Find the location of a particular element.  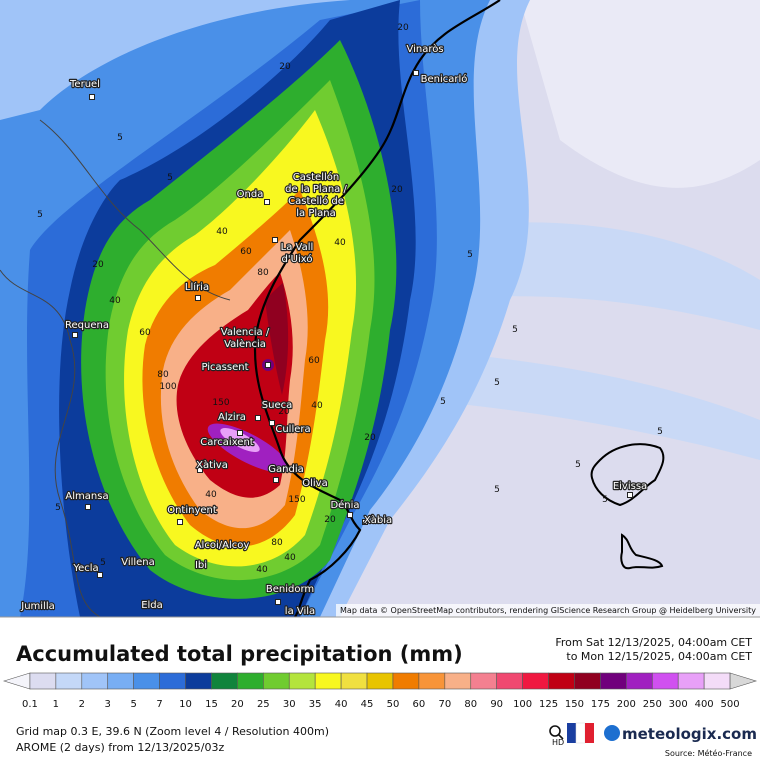

region-border is located at coordinates (135, 210).